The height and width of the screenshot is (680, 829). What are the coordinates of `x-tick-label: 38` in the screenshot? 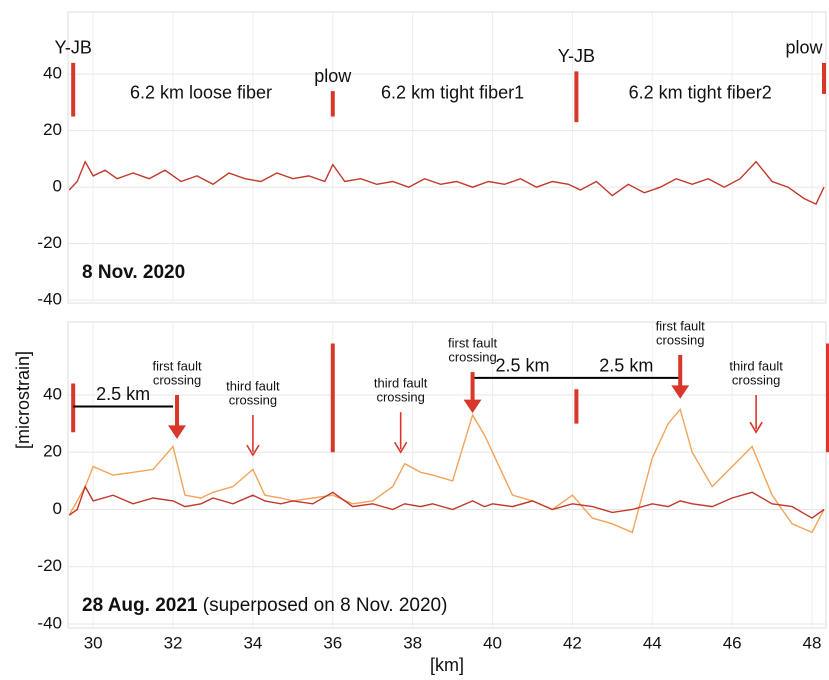 It's located at (412, 642).